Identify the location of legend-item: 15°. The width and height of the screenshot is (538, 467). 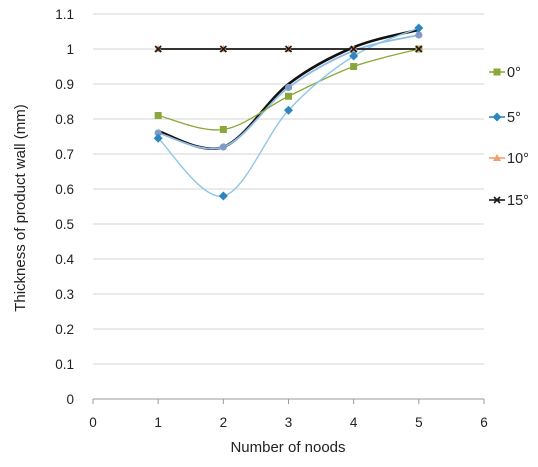
(509, 201).